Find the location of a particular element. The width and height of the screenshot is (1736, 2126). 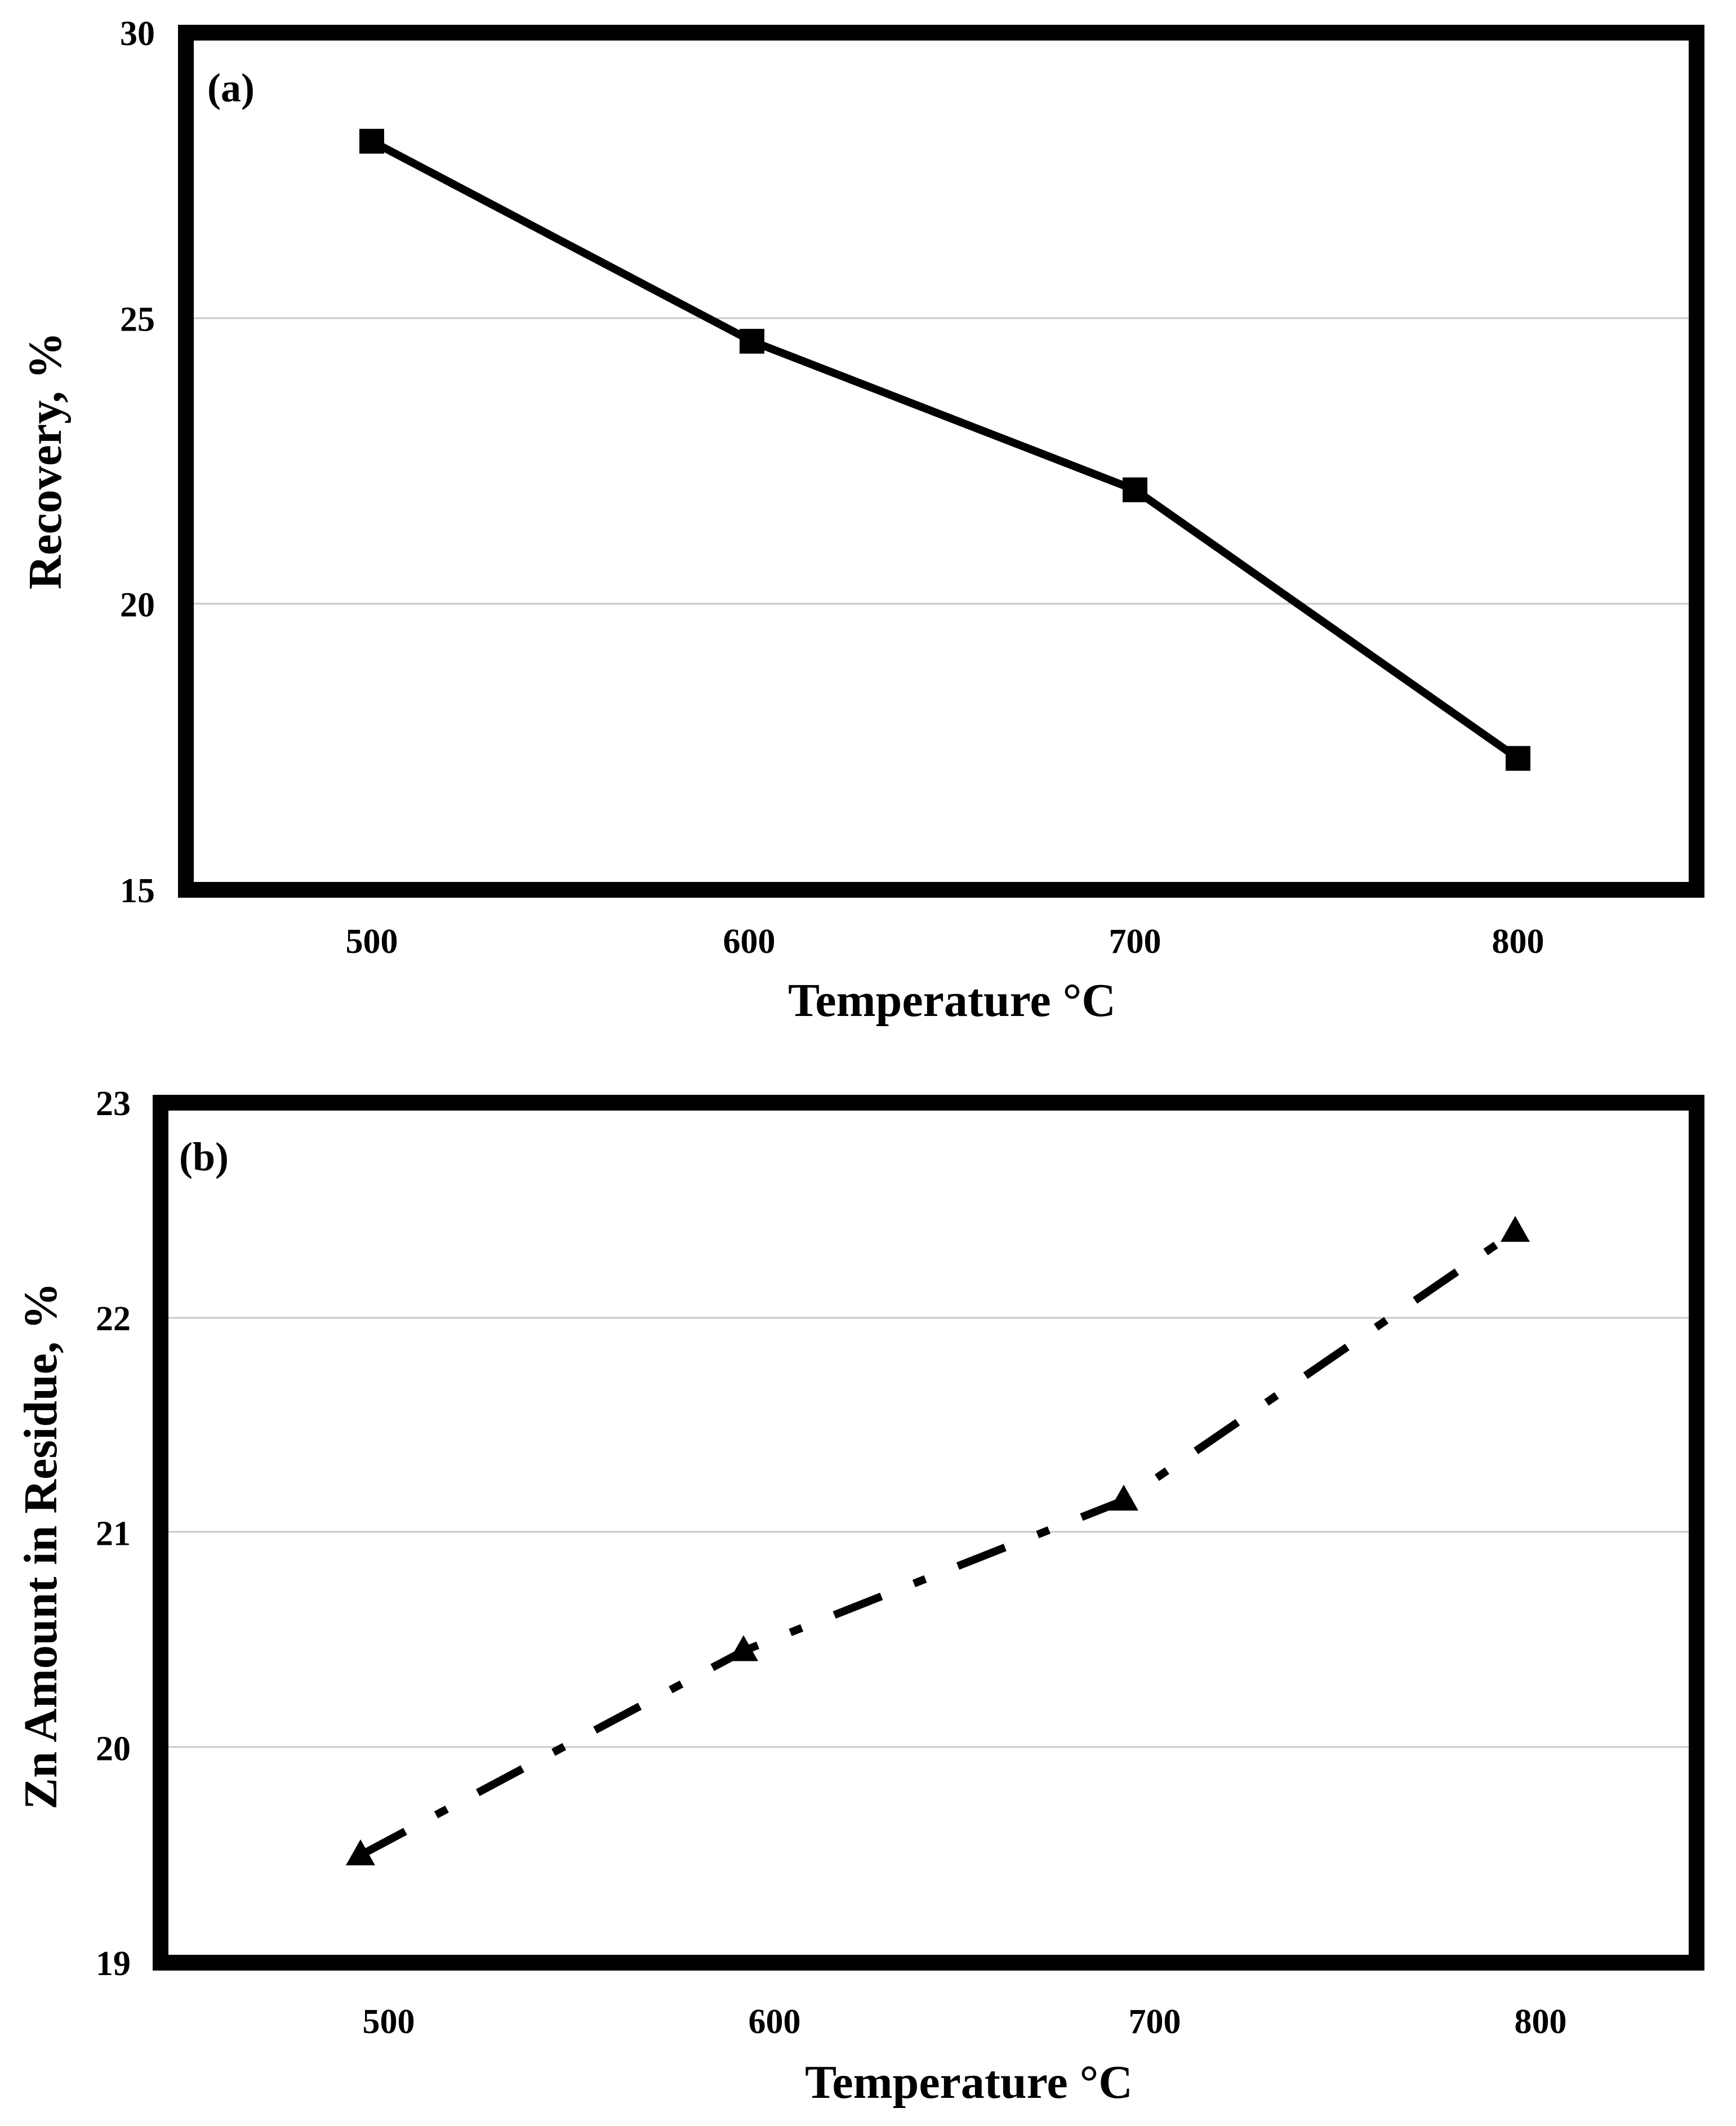

y-axis-title: Zn Amount in Residue, % is located at coordinates (41, 1545).